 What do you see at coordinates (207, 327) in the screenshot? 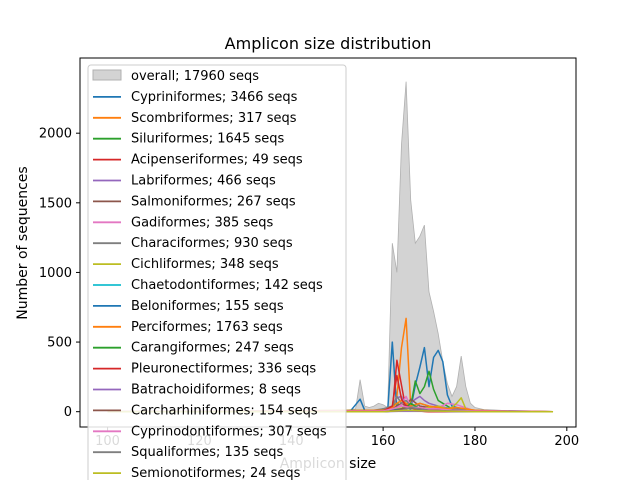
I see `legend-label-12: Perciformes; 1763 seqs` at bounding box center [207, 327].